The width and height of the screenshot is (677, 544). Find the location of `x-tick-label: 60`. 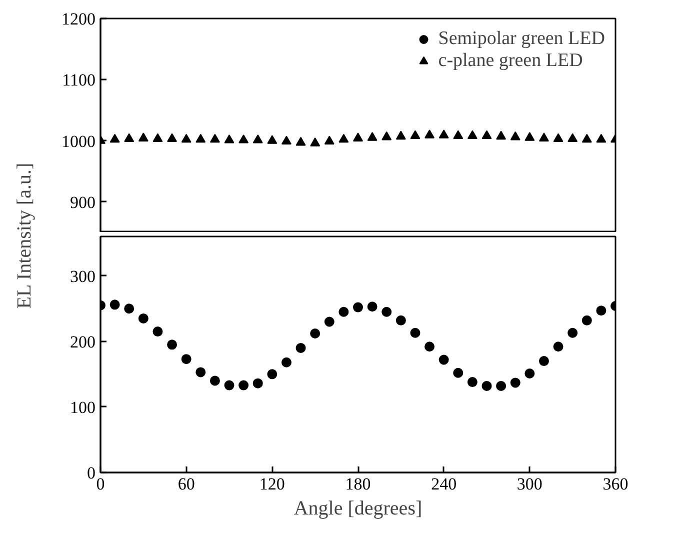

x-tick-label: 60 is located at coordinates (186, 484).